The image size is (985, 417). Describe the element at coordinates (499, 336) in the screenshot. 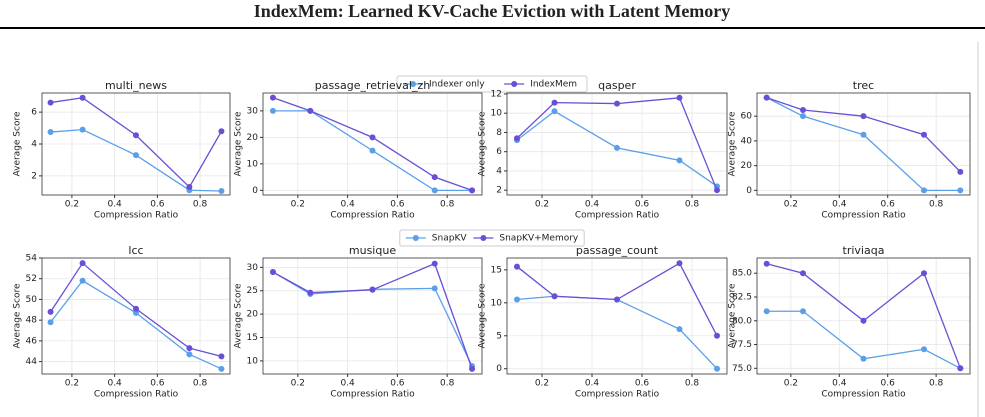

I see `y-tick-label: 5` at that location.